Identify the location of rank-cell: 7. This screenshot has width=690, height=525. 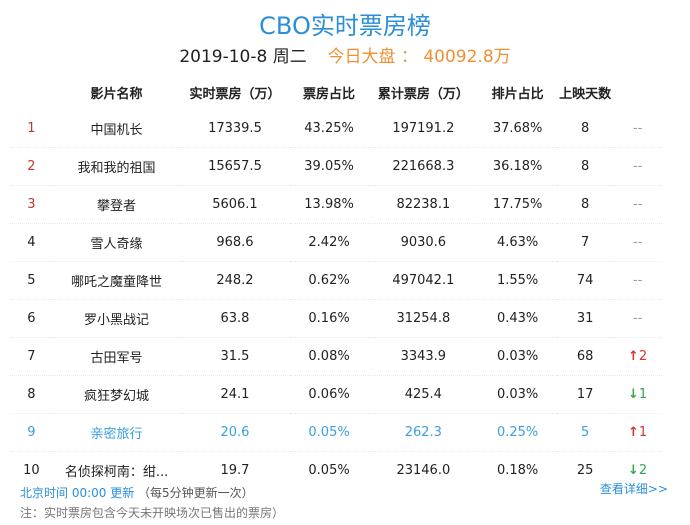
(31, 356).